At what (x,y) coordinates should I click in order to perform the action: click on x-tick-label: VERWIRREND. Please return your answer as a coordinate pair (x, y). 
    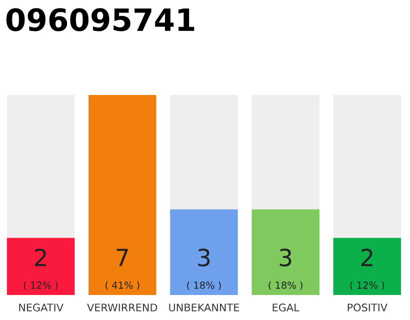
    Looking at the image, I should click on (122, 308).